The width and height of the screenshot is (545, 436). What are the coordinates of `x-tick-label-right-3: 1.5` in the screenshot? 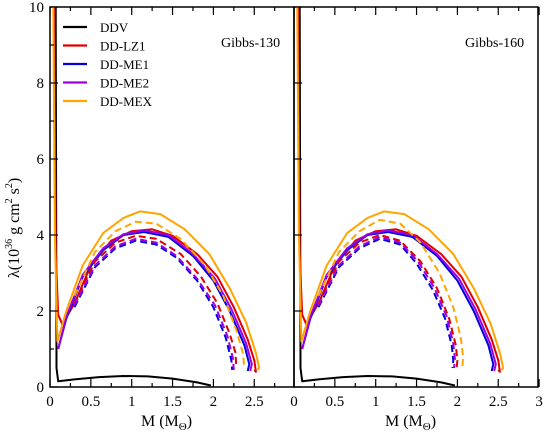 It's located at (416, 402).